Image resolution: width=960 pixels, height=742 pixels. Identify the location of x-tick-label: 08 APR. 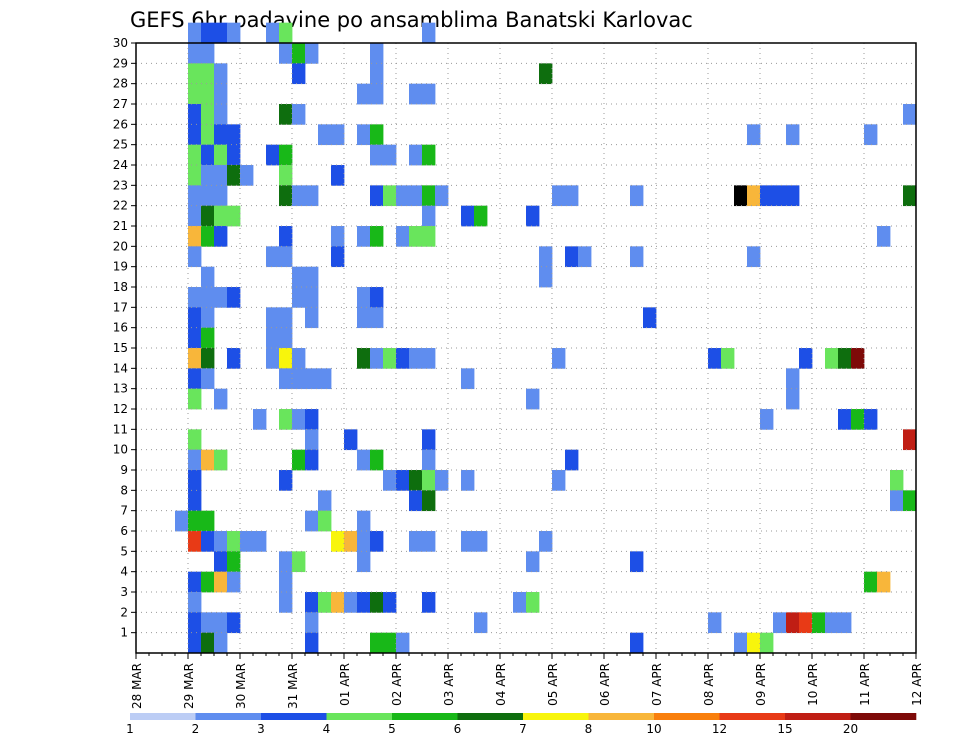
(709, 684).